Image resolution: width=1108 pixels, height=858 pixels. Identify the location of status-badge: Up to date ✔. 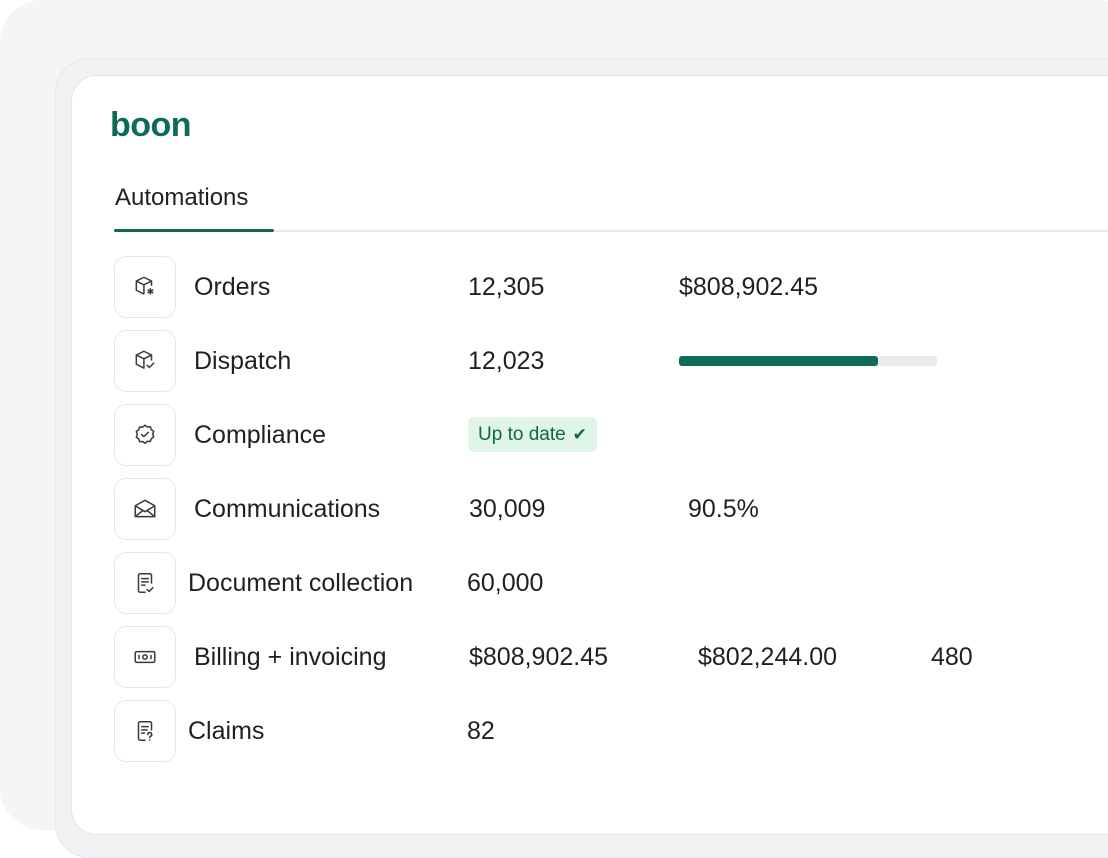
(532, 434).